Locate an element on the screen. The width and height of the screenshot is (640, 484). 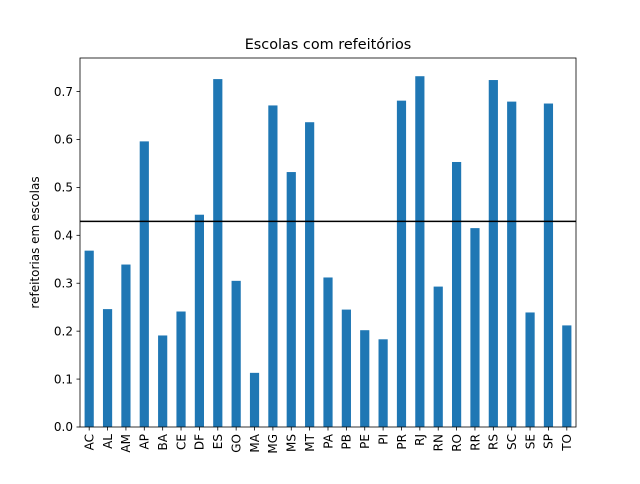
y-tick-label: 0.1 is located at coordinates (63, 379).